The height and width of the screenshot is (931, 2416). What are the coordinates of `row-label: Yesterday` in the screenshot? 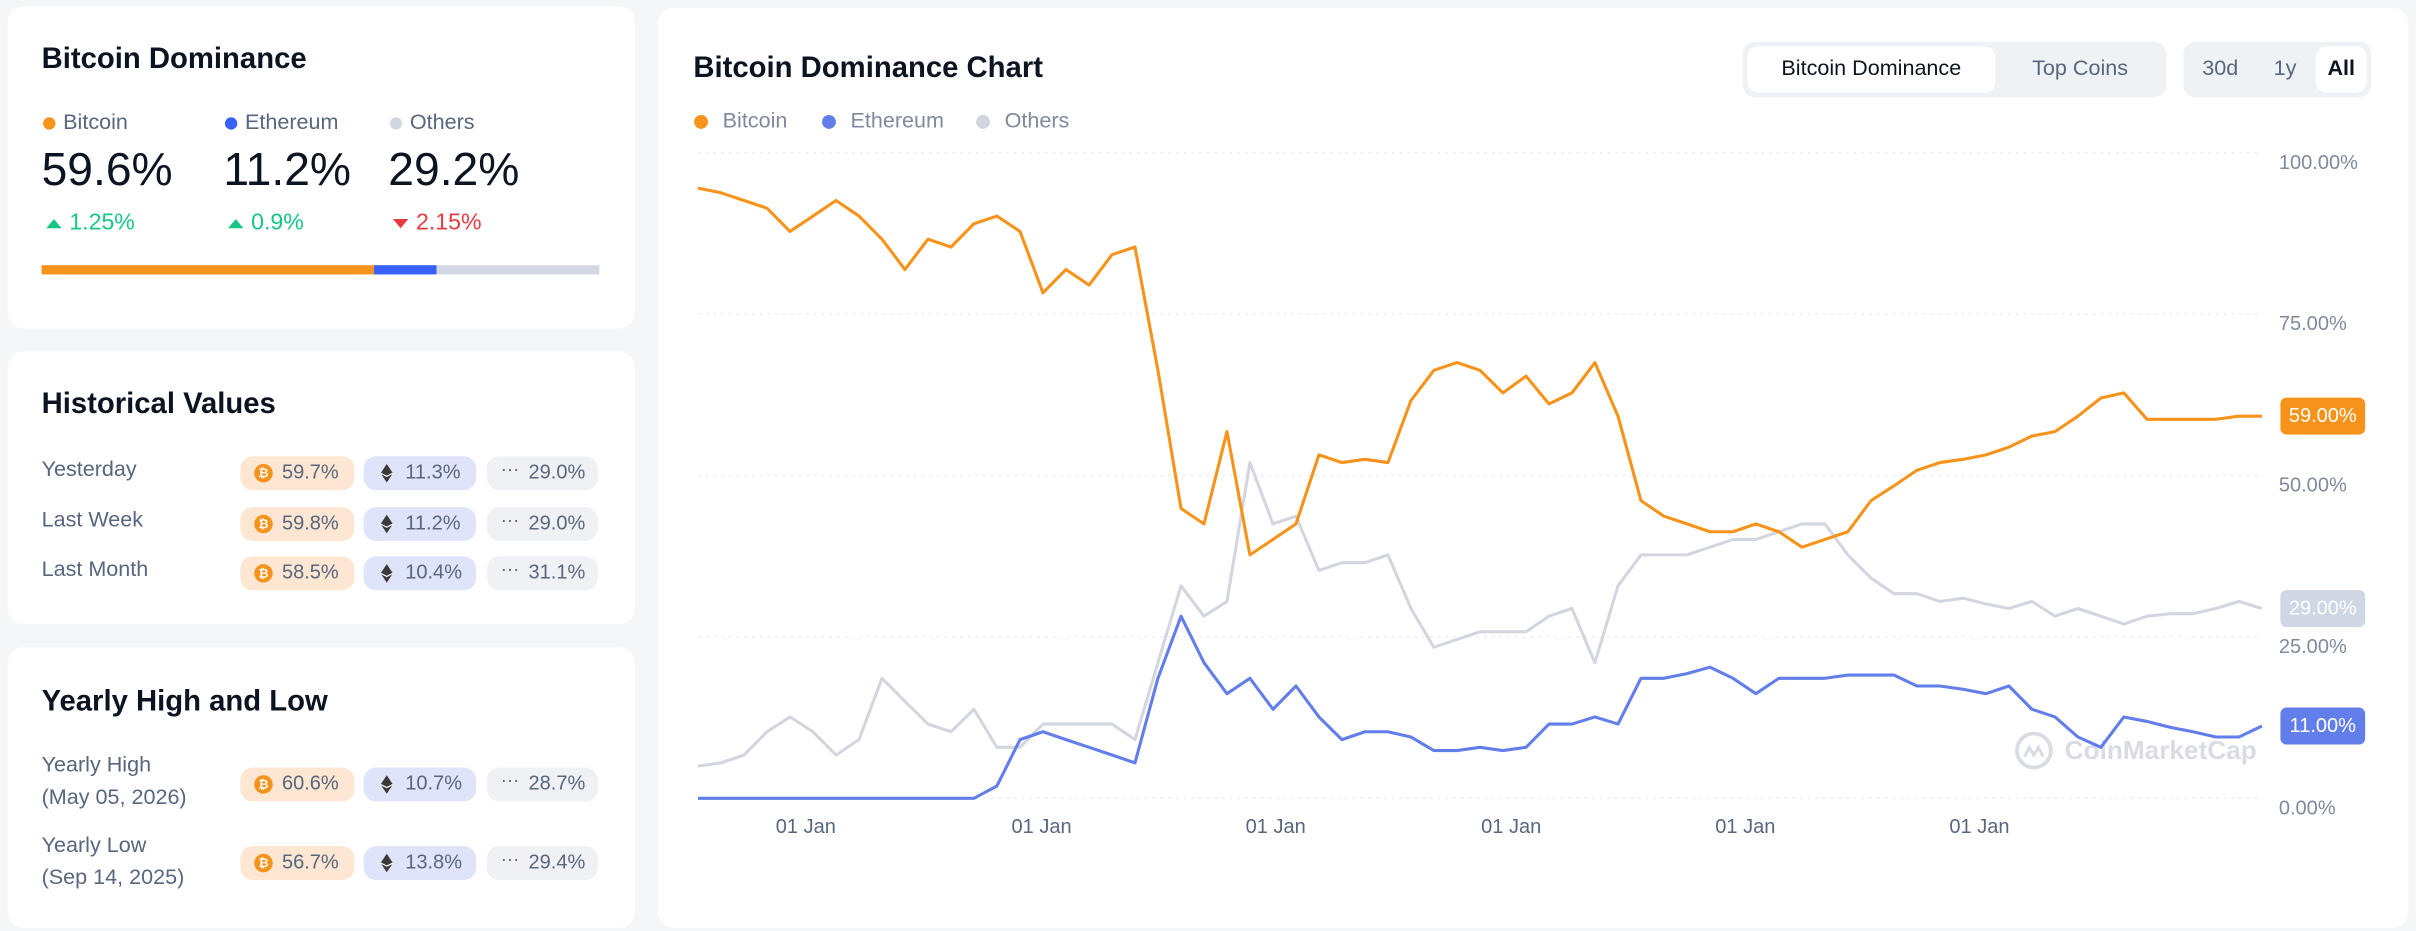 It's located at (89, 468).